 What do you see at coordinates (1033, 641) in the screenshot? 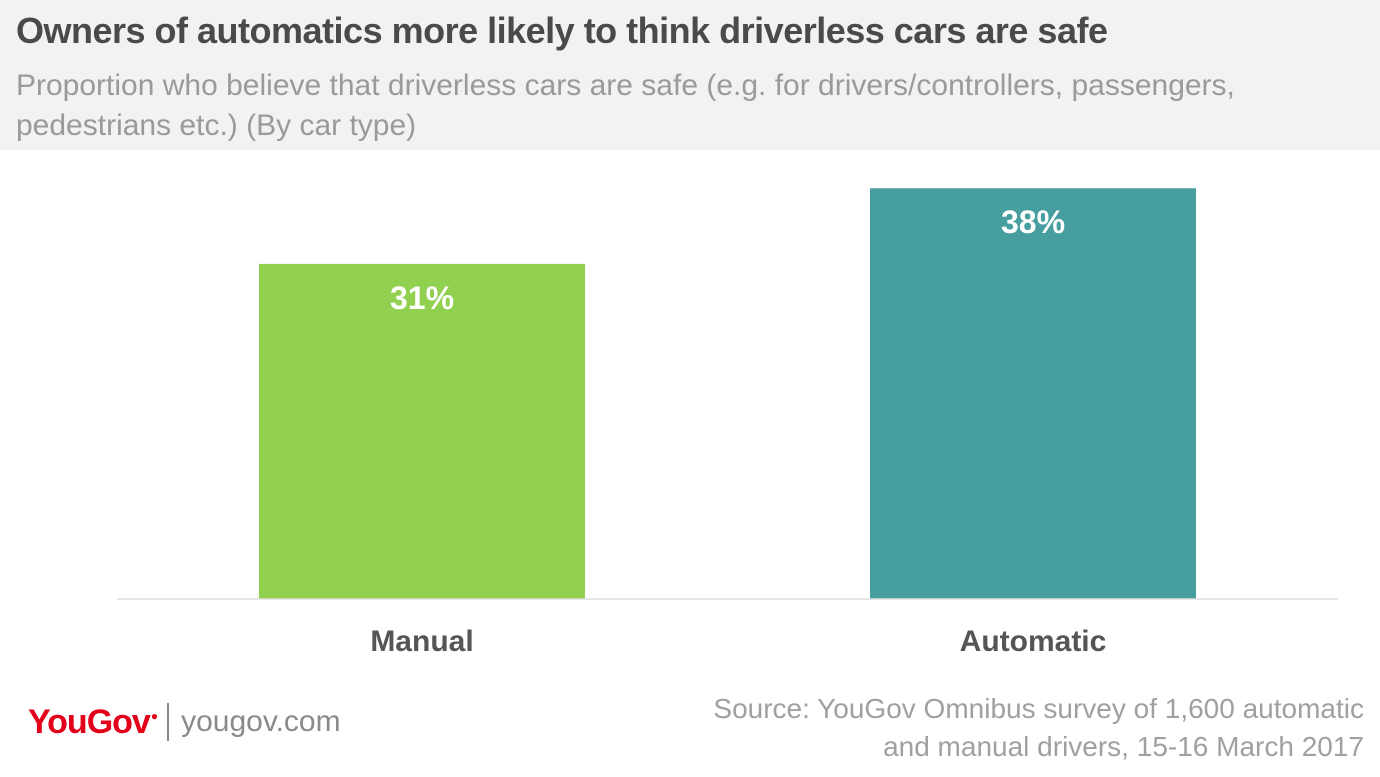
I see `category-label-automatic: Automatic` at bounding box center [1033, 641].